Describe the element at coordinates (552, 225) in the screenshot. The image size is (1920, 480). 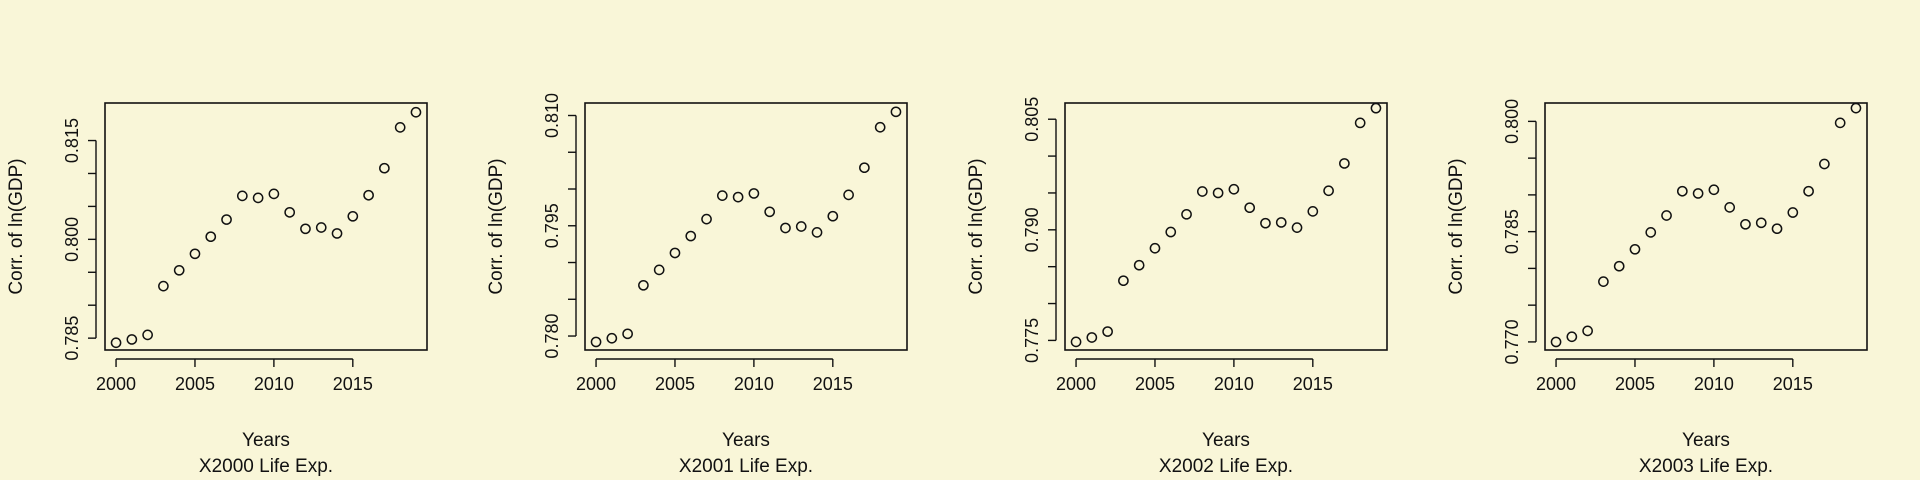
I see `y-tick-label: 0.795` at that location.